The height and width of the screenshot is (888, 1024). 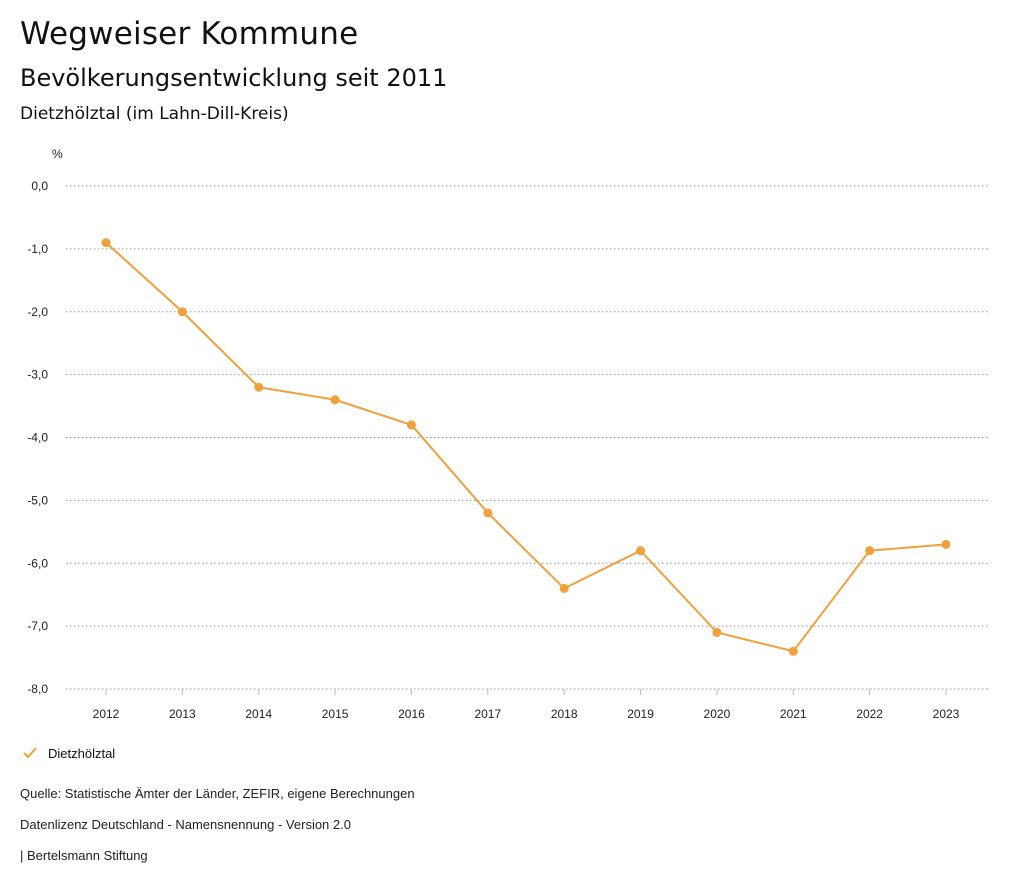 What do you see at coordinates (39, 186) in the screenshot?
I see `y-tick-label: 0,0` at bounding box center [39, 186].